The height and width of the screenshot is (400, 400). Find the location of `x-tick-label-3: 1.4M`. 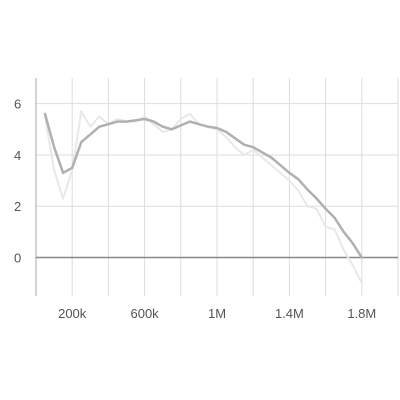

x-tick-label-3: 1.4M is located at coordinates (289, 313).